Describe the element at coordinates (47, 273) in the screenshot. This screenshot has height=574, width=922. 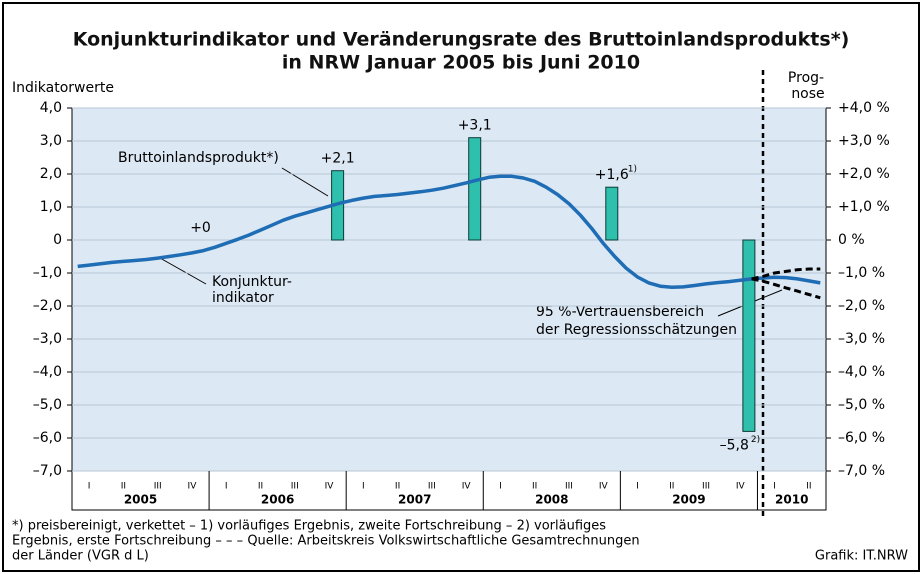
I see `y-tick-label: –1,0` at that location.